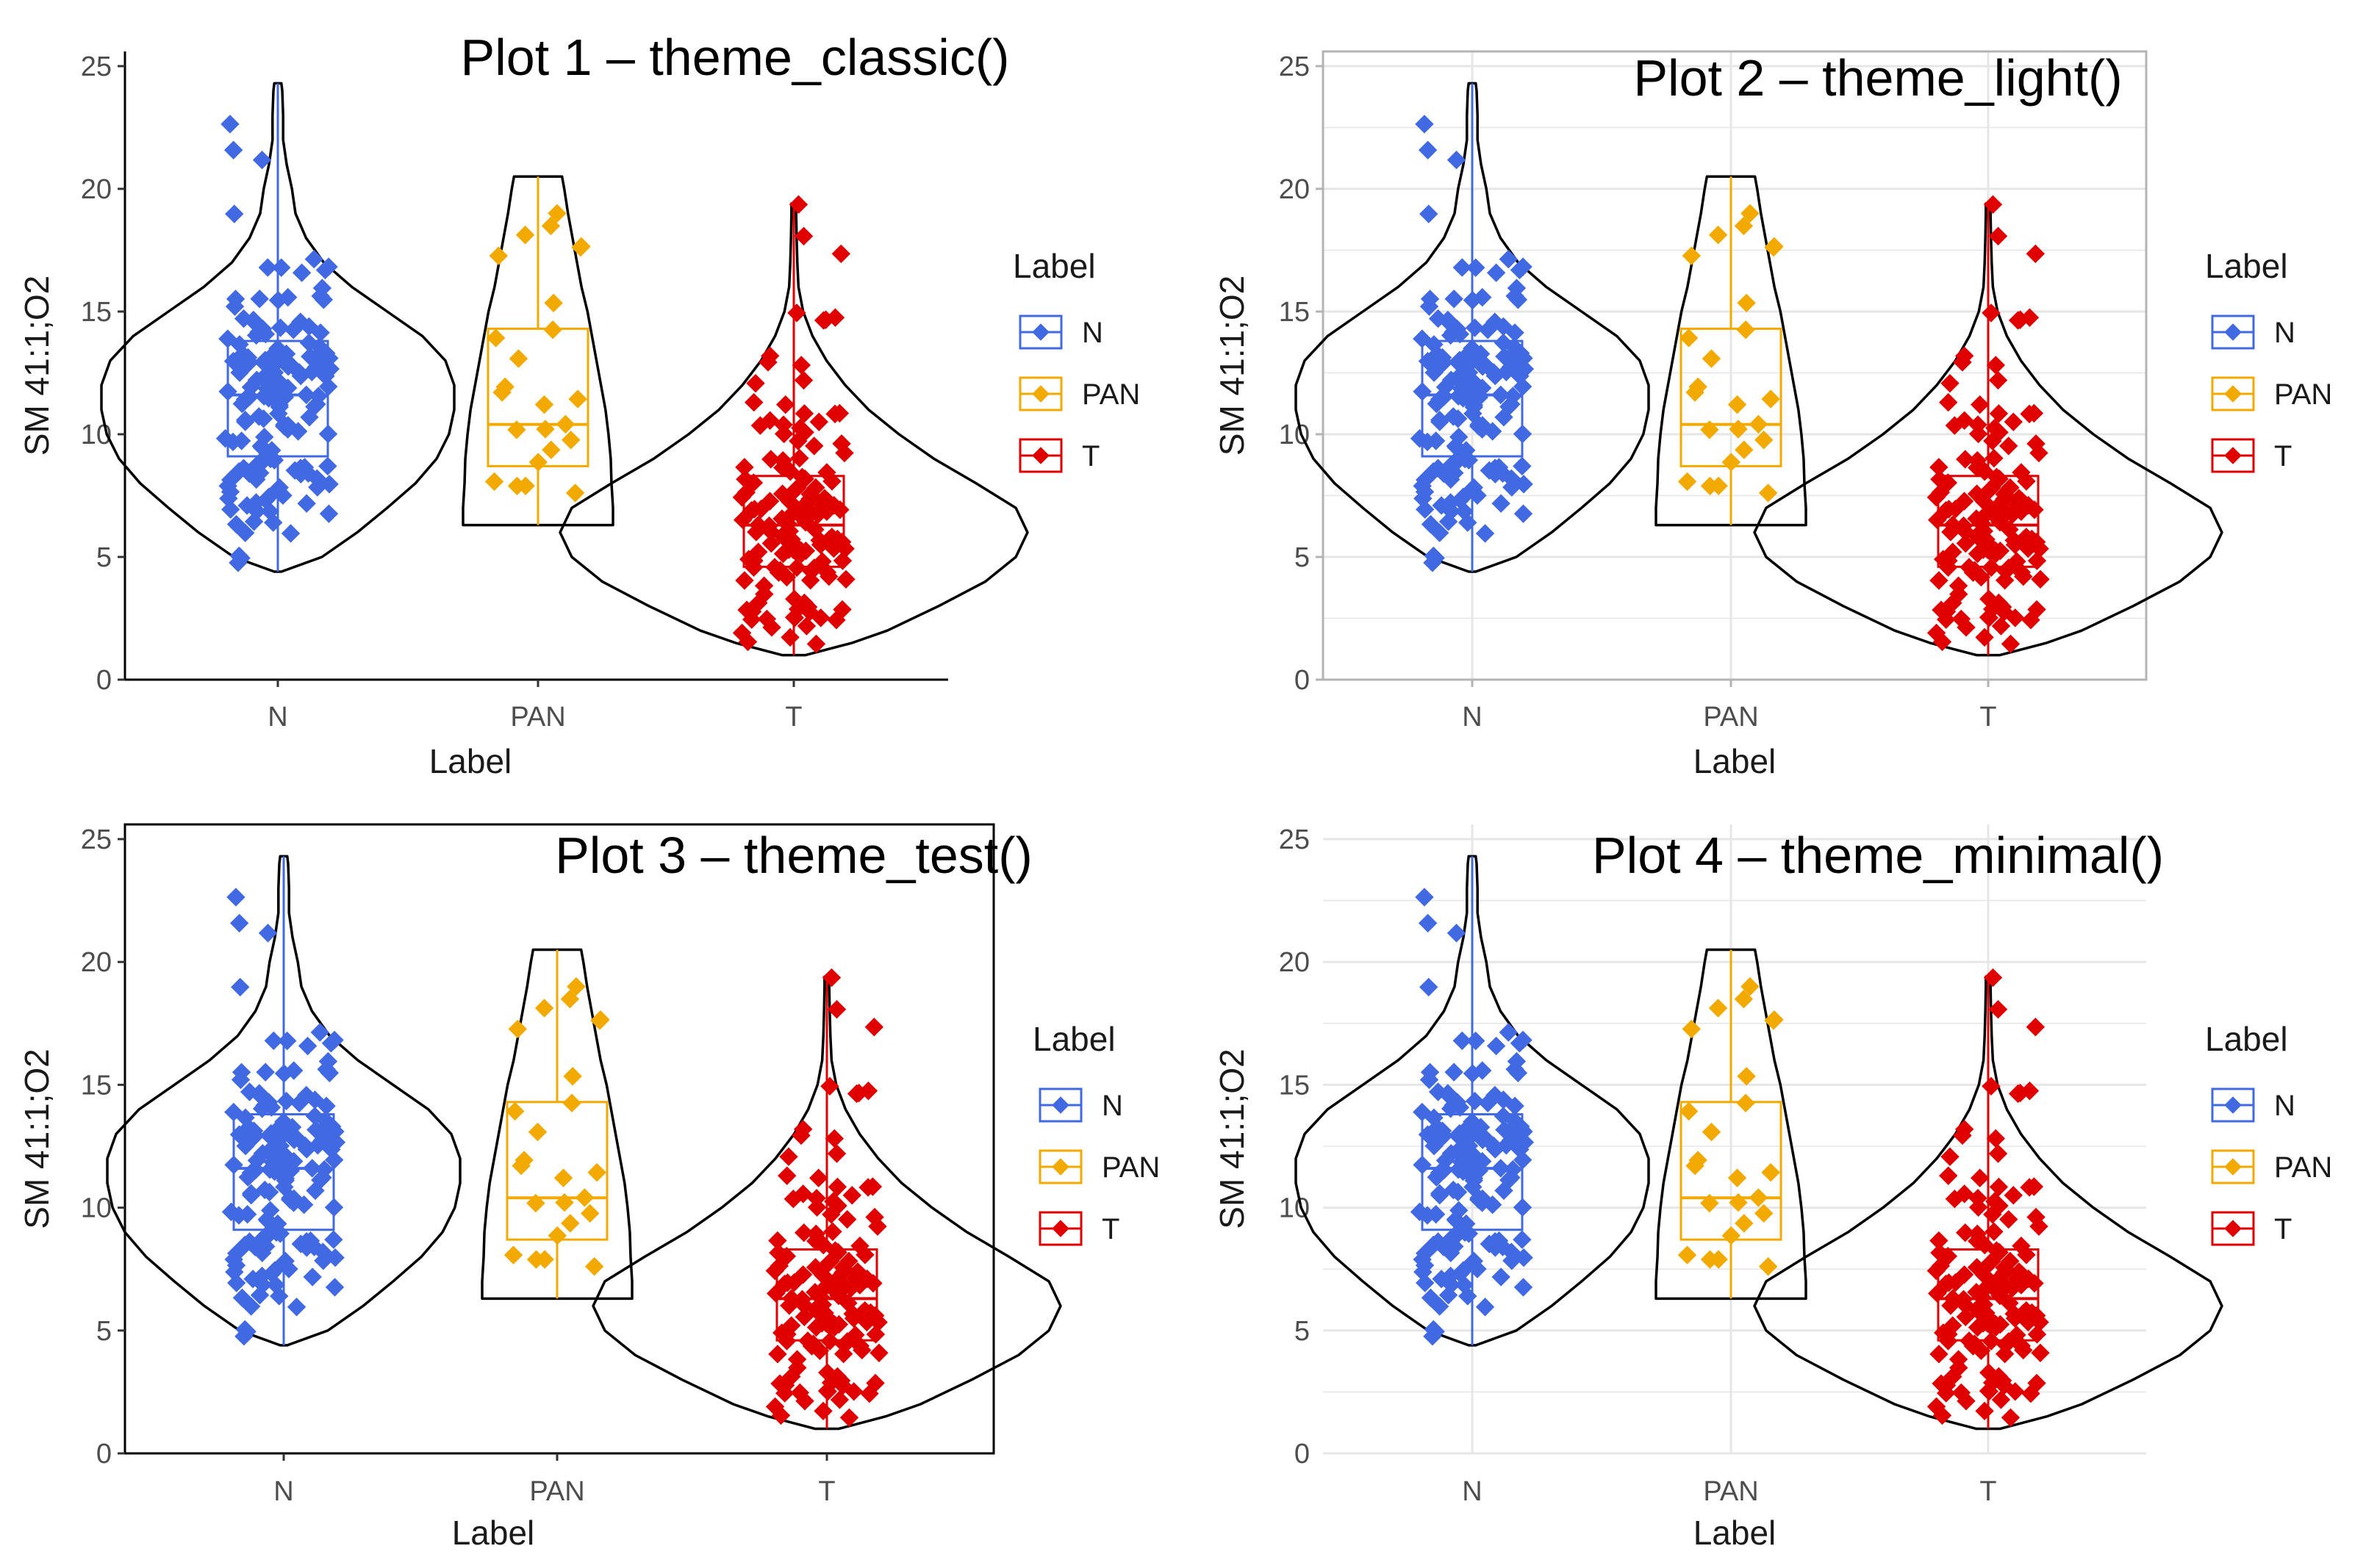 The height and width of the screenshot is (1568, 2377). I want to click on y-axis-title: SM 41:1;O2, so click(1232, 1139).